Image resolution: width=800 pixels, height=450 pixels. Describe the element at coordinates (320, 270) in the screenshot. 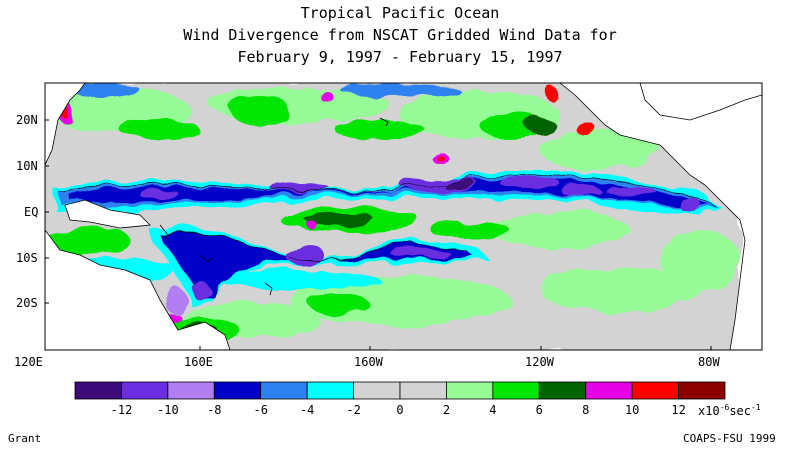

I see `spcz-band` at that location.